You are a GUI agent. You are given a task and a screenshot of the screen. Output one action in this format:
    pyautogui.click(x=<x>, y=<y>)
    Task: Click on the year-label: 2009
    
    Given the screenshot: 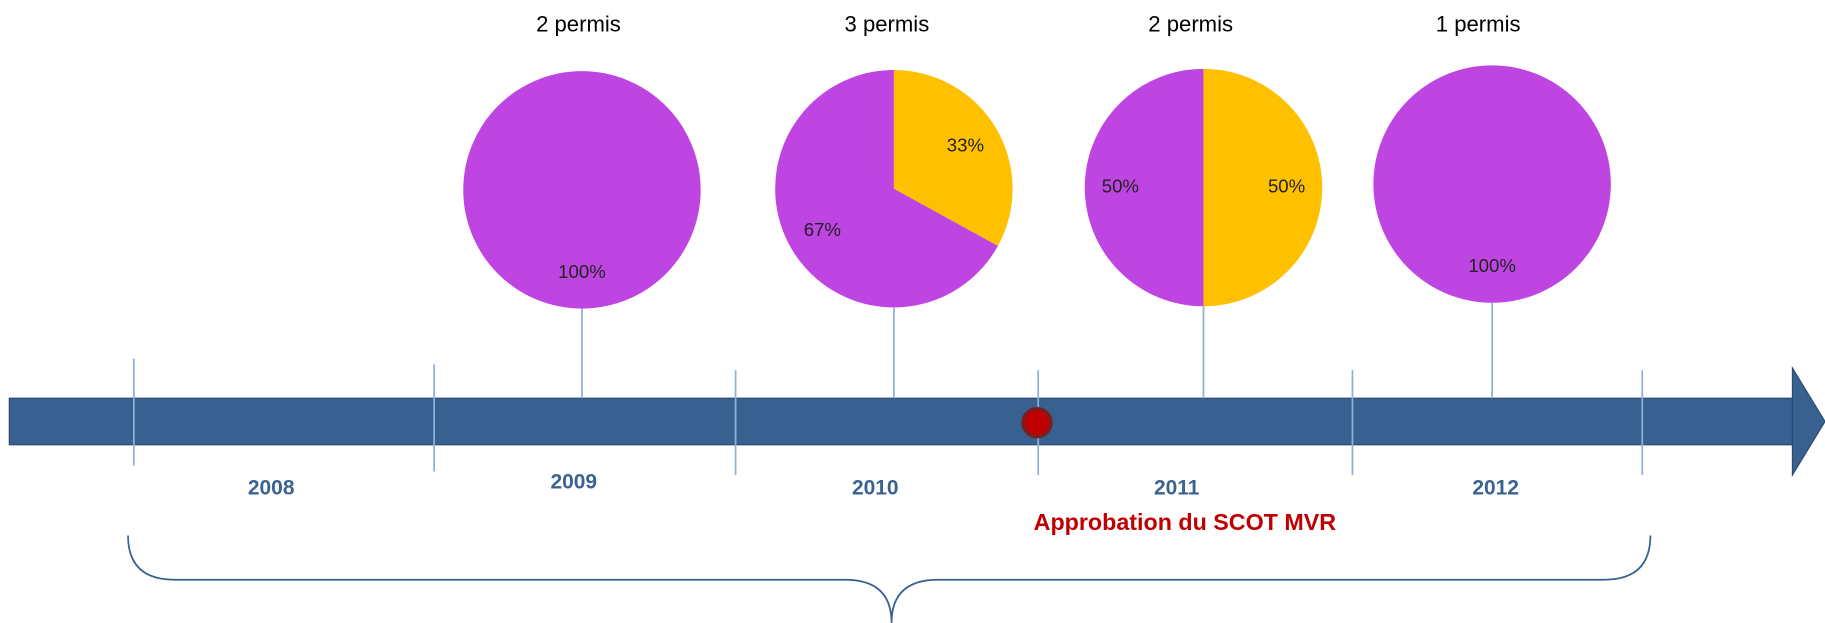 What is the action you would take?
    pyautogui.click(x=574, y=482)
    